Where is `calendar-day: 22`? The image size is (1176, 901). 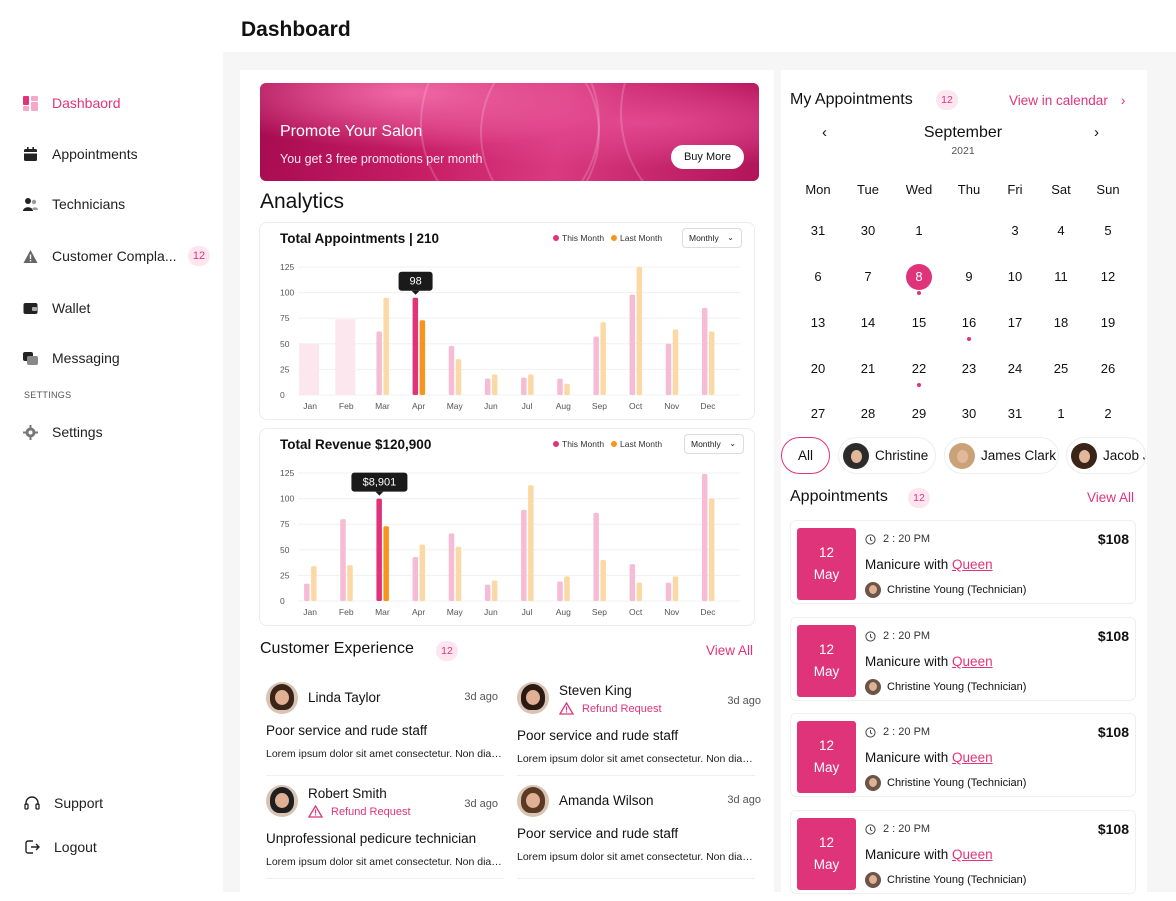 calendar-day: 22 is located at coordinates (919, 368).